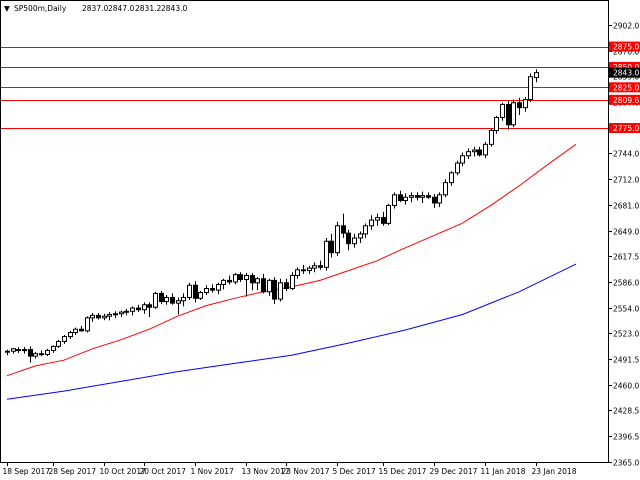  What do you see at coordinates (626, 154) in the screenshot?
I see `y-tick-label: 2744.0` at bounding box center [626, 154].